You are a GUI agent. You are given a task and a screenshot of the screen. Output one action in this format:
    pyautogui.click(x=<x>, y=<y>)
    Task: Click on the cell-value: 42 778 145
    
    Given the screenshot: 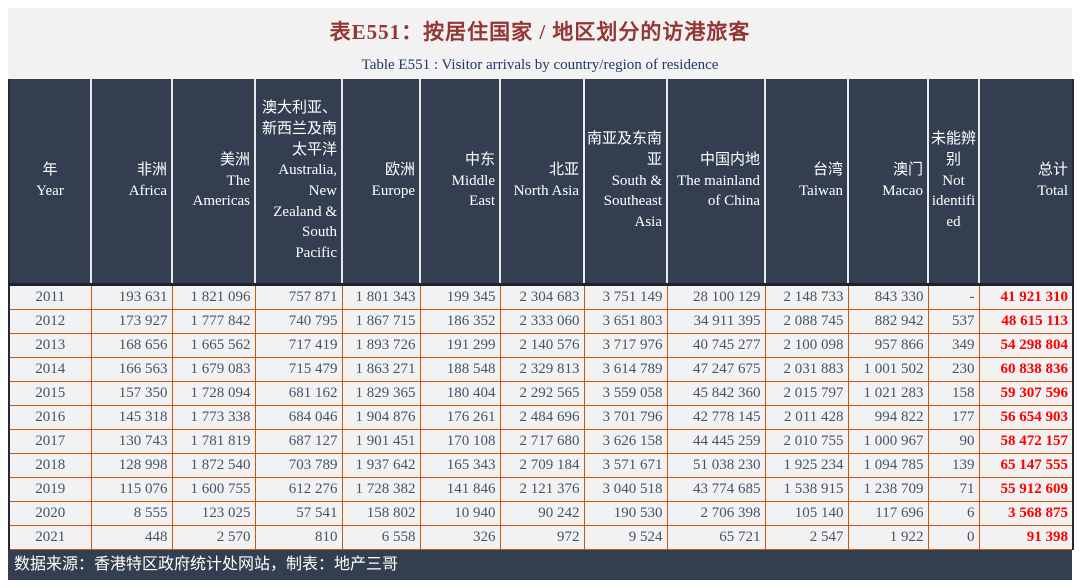 What is the action you would take?
    pyautogui.click(x=716, y=417)
    